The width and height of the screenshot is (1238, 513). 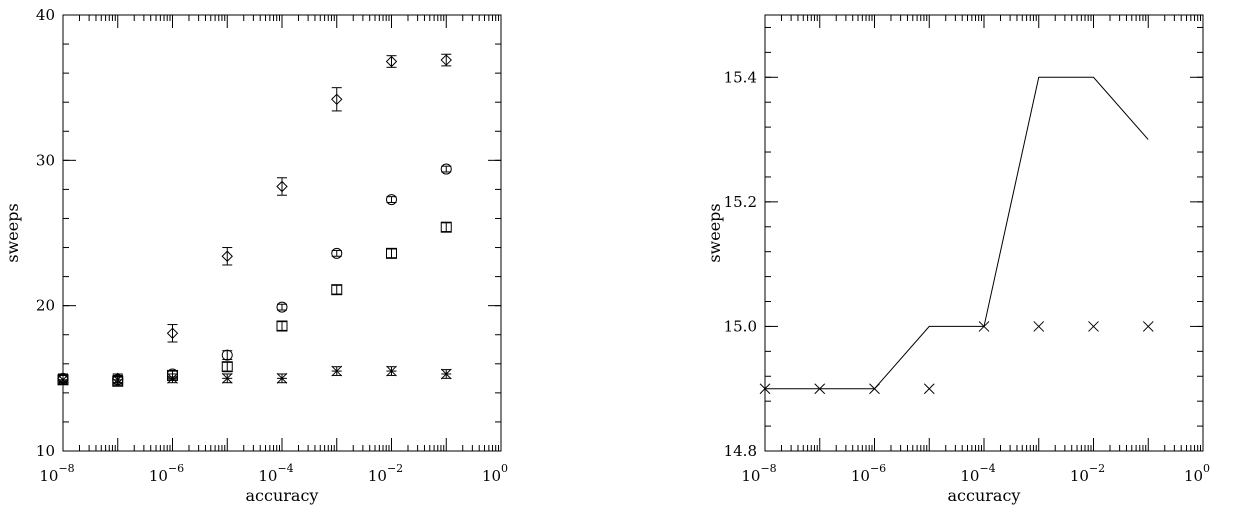 What do you see at coordinates (45, 306) in the screenshot?
I see `y-tick-label: 20` at bounding box center [45, 306].